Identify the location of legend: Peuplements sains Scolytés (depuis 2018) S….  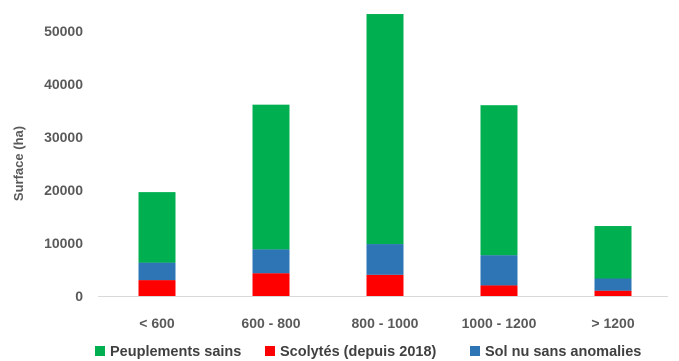
(368, 352).